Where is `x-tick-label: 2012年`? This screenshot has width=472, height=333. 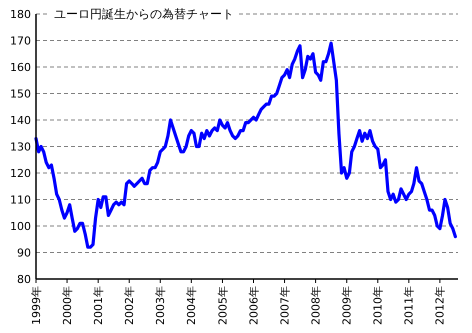 x-tick-label: 2012年 is located at coordinates (440, 305).